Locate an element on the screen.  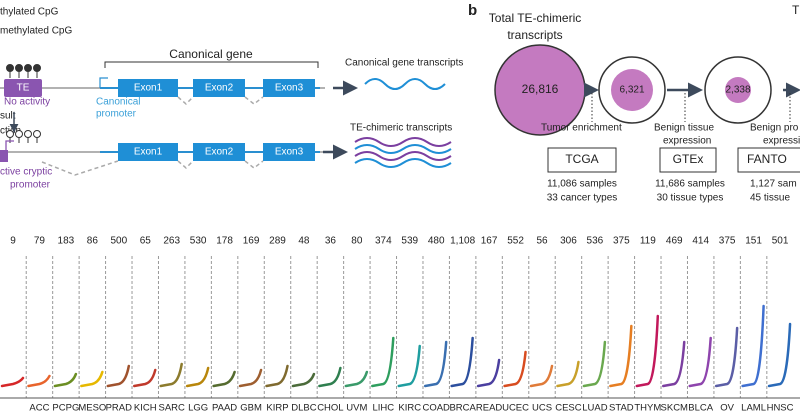
cancer-label: THYM is located at coordinates (647, 408).